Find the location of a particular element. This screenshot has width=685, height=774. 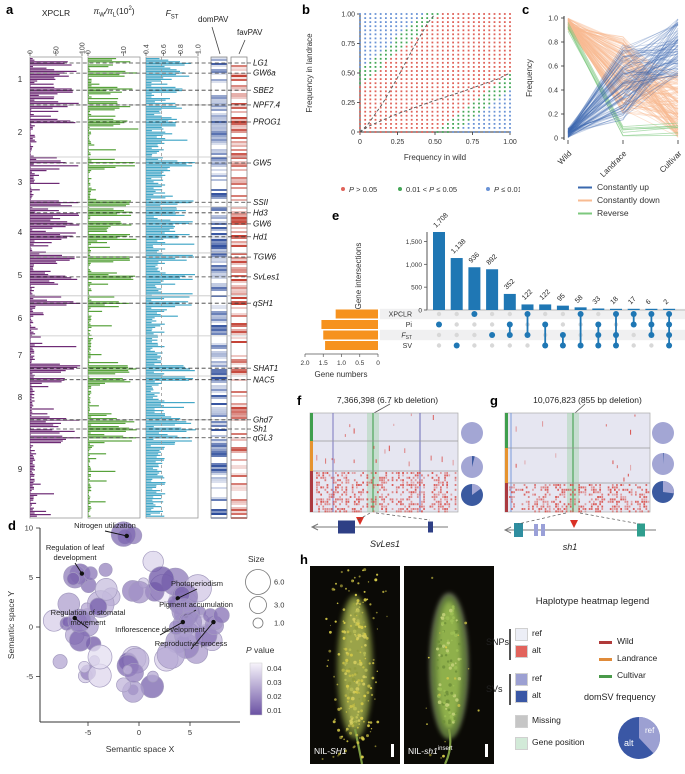

fst-tick-label: 0.8 is located at coordinates (181, 49).